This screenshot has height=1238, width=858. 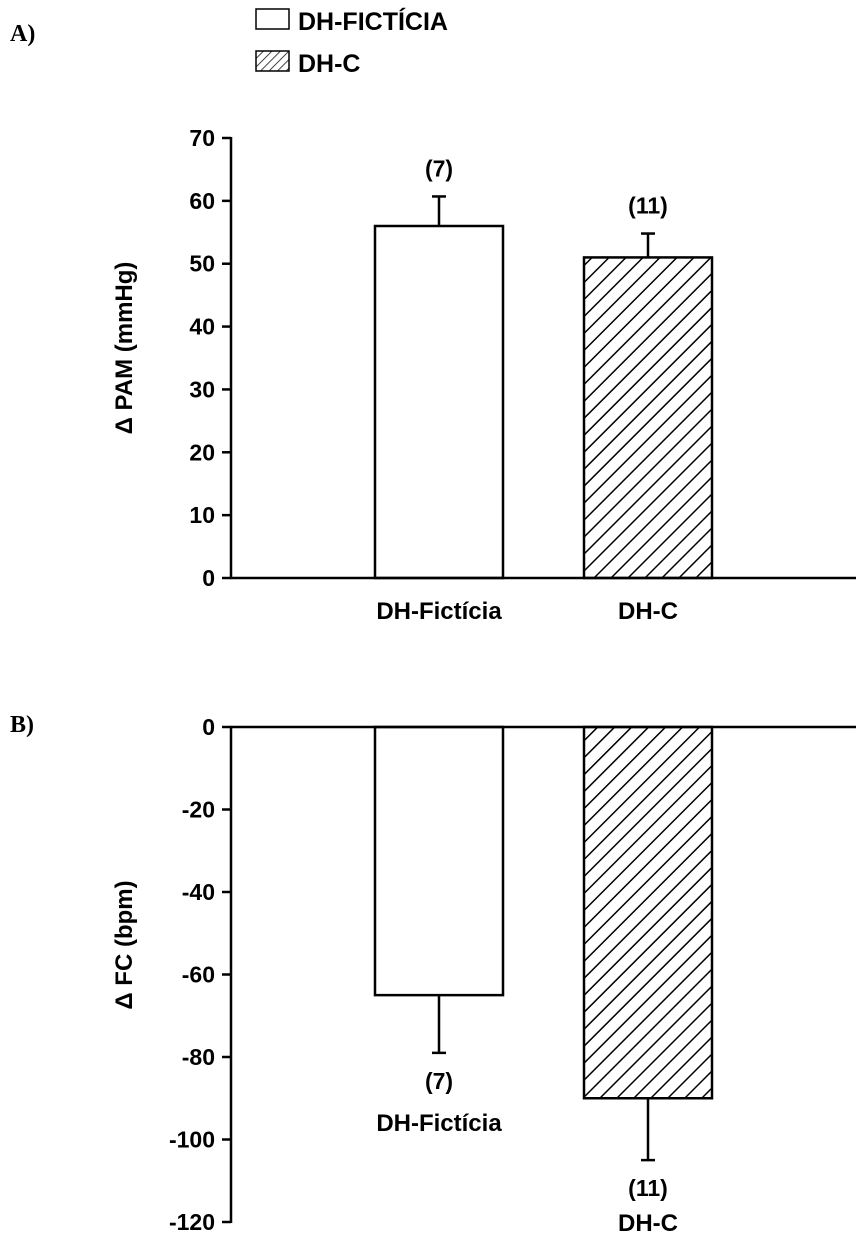 What do you see at coordinates (272, 19) in the screenshot?
I see `legend-swatch-white` at bounding box center [272, 19].